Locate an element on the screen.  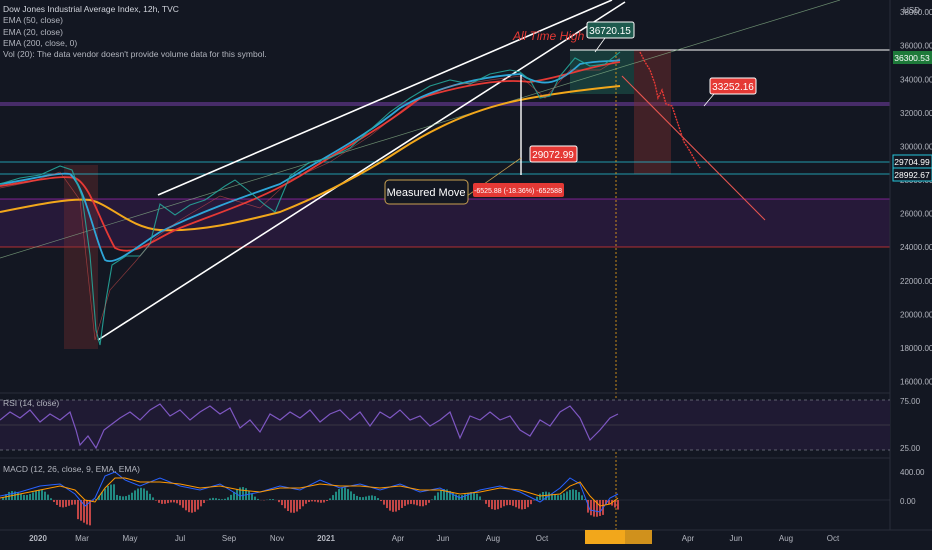
range-stat-badge is located at coordinates (518, 190).